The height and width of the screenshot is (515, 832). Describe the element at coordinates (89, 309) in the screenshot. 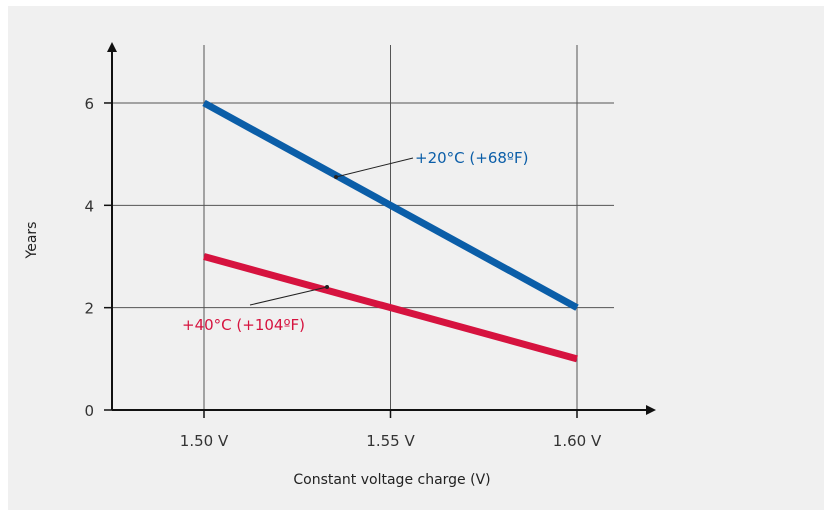

I see `y-tick-label-1: 2` at that location.